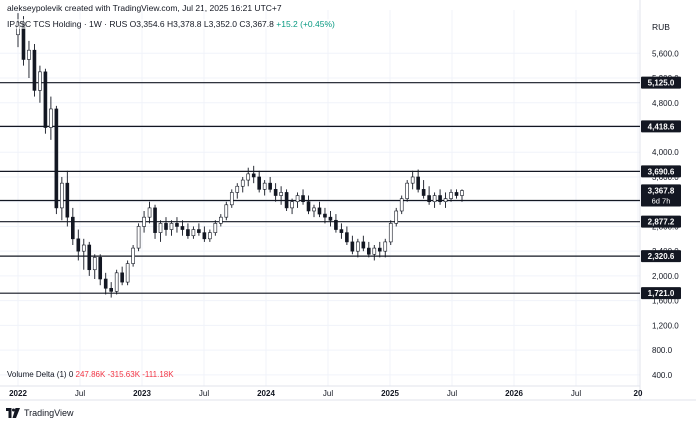 This screenshot has height=424, width=696. What do you see at coordinates (142, 393) in the screenshot?
I see `x-tick-label: 2023` at bounding box center [142, 393].